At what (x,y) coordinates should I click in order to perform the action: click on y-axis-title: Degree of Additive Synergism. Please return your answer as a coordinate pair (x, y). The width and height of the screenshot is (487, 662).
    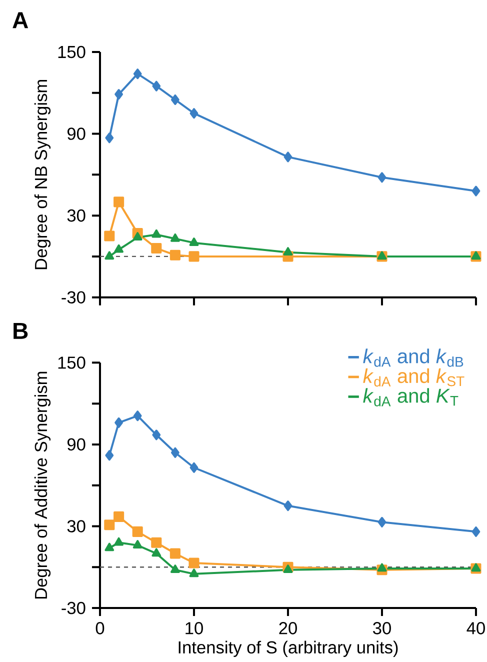
    Looking at the image, I should click on (42, 485).